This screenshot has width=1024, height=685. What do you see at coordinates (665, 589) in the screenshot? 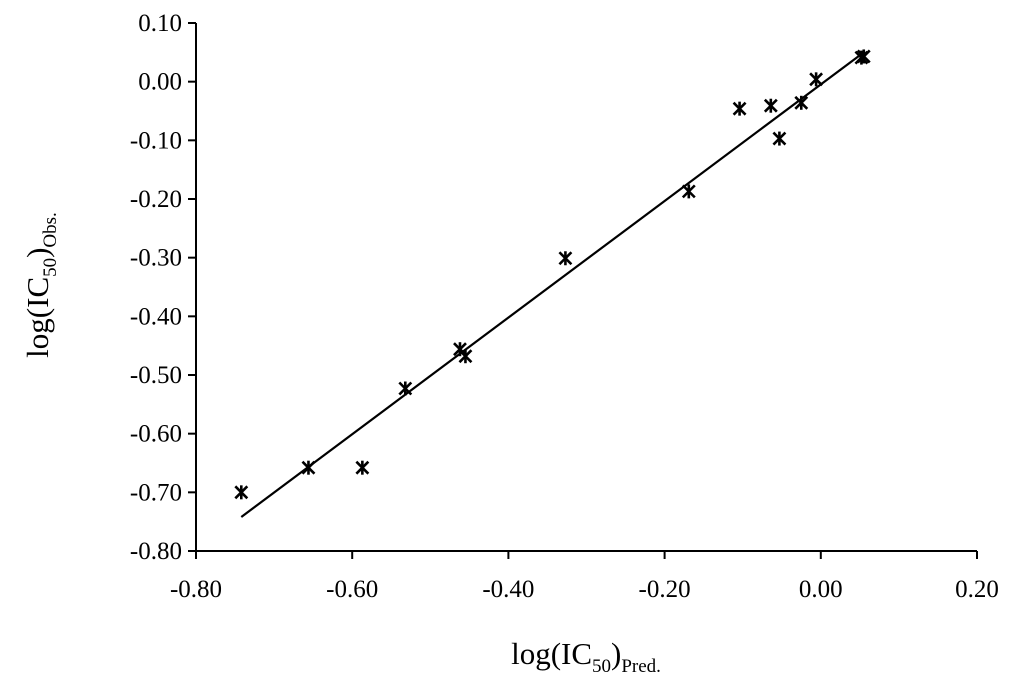
I see `x-tick-label: -0.20` at bounding box center [665, 589].